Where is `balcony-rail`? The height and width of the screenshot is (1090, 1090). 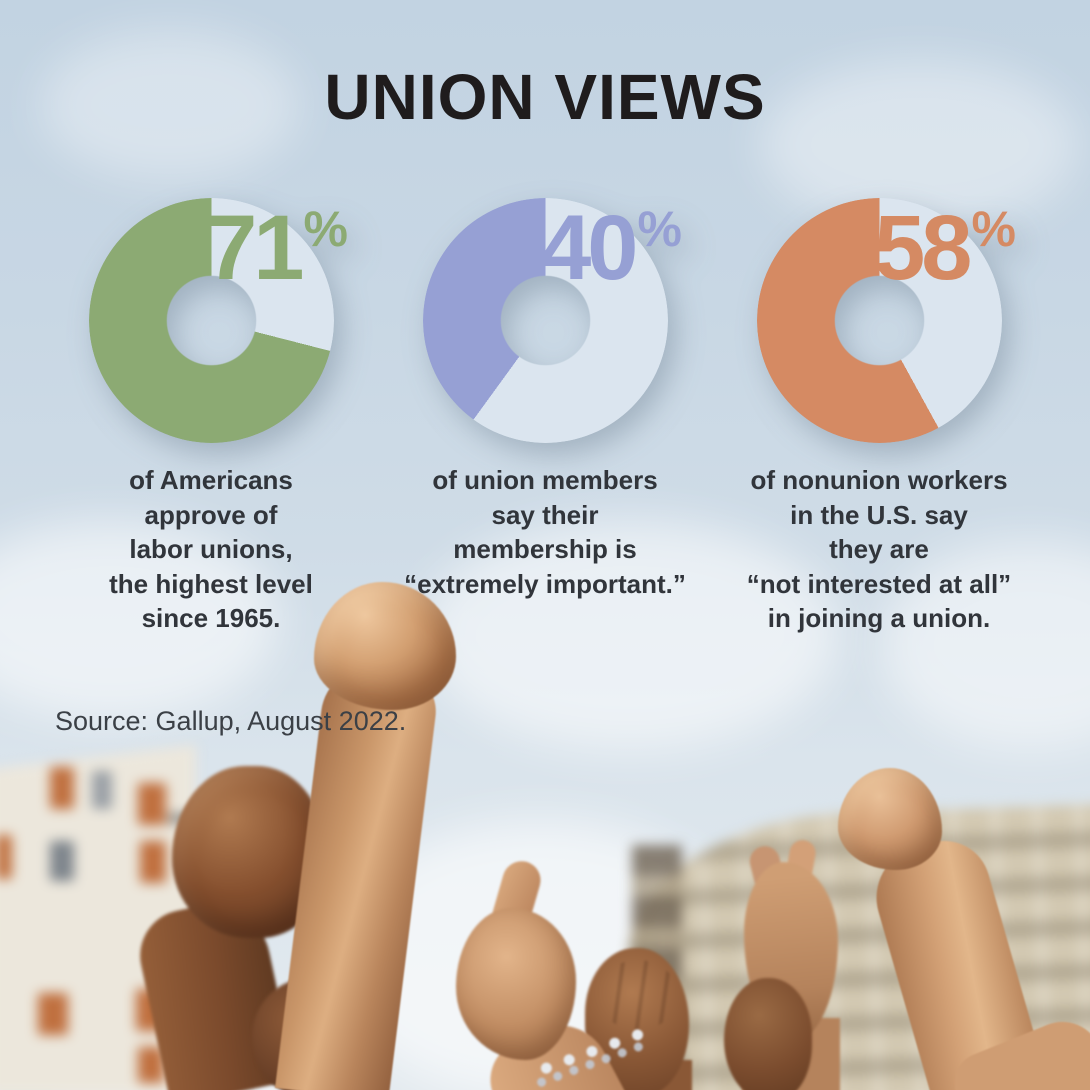 balcony-rail is located at coordinates (194, 818).